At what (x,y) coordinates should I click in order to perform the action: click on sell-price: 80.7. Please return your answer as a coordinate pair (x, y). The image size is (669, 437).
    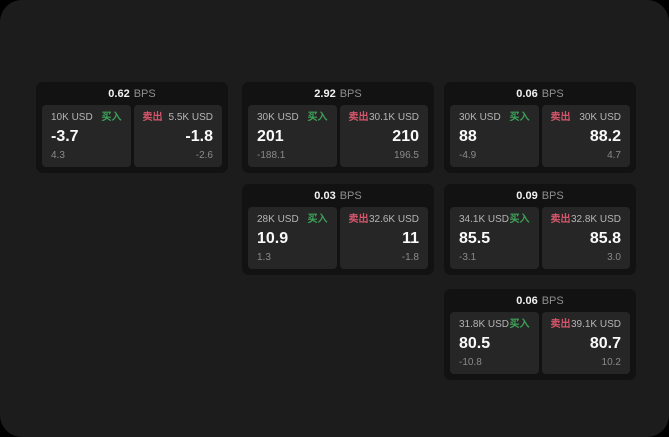
    Looking at the image, I should click on (605, 343).